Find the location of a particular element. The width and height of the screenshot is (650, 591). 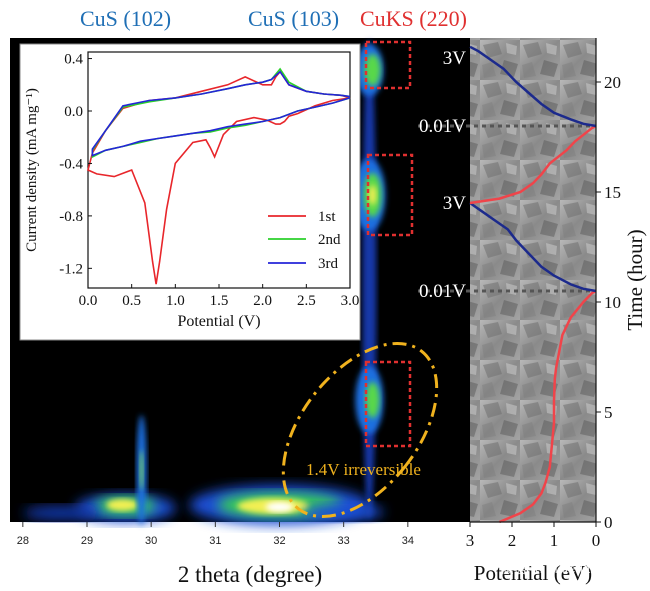

two-theta-tick-label: 34 is located at coordinates (408, 541).